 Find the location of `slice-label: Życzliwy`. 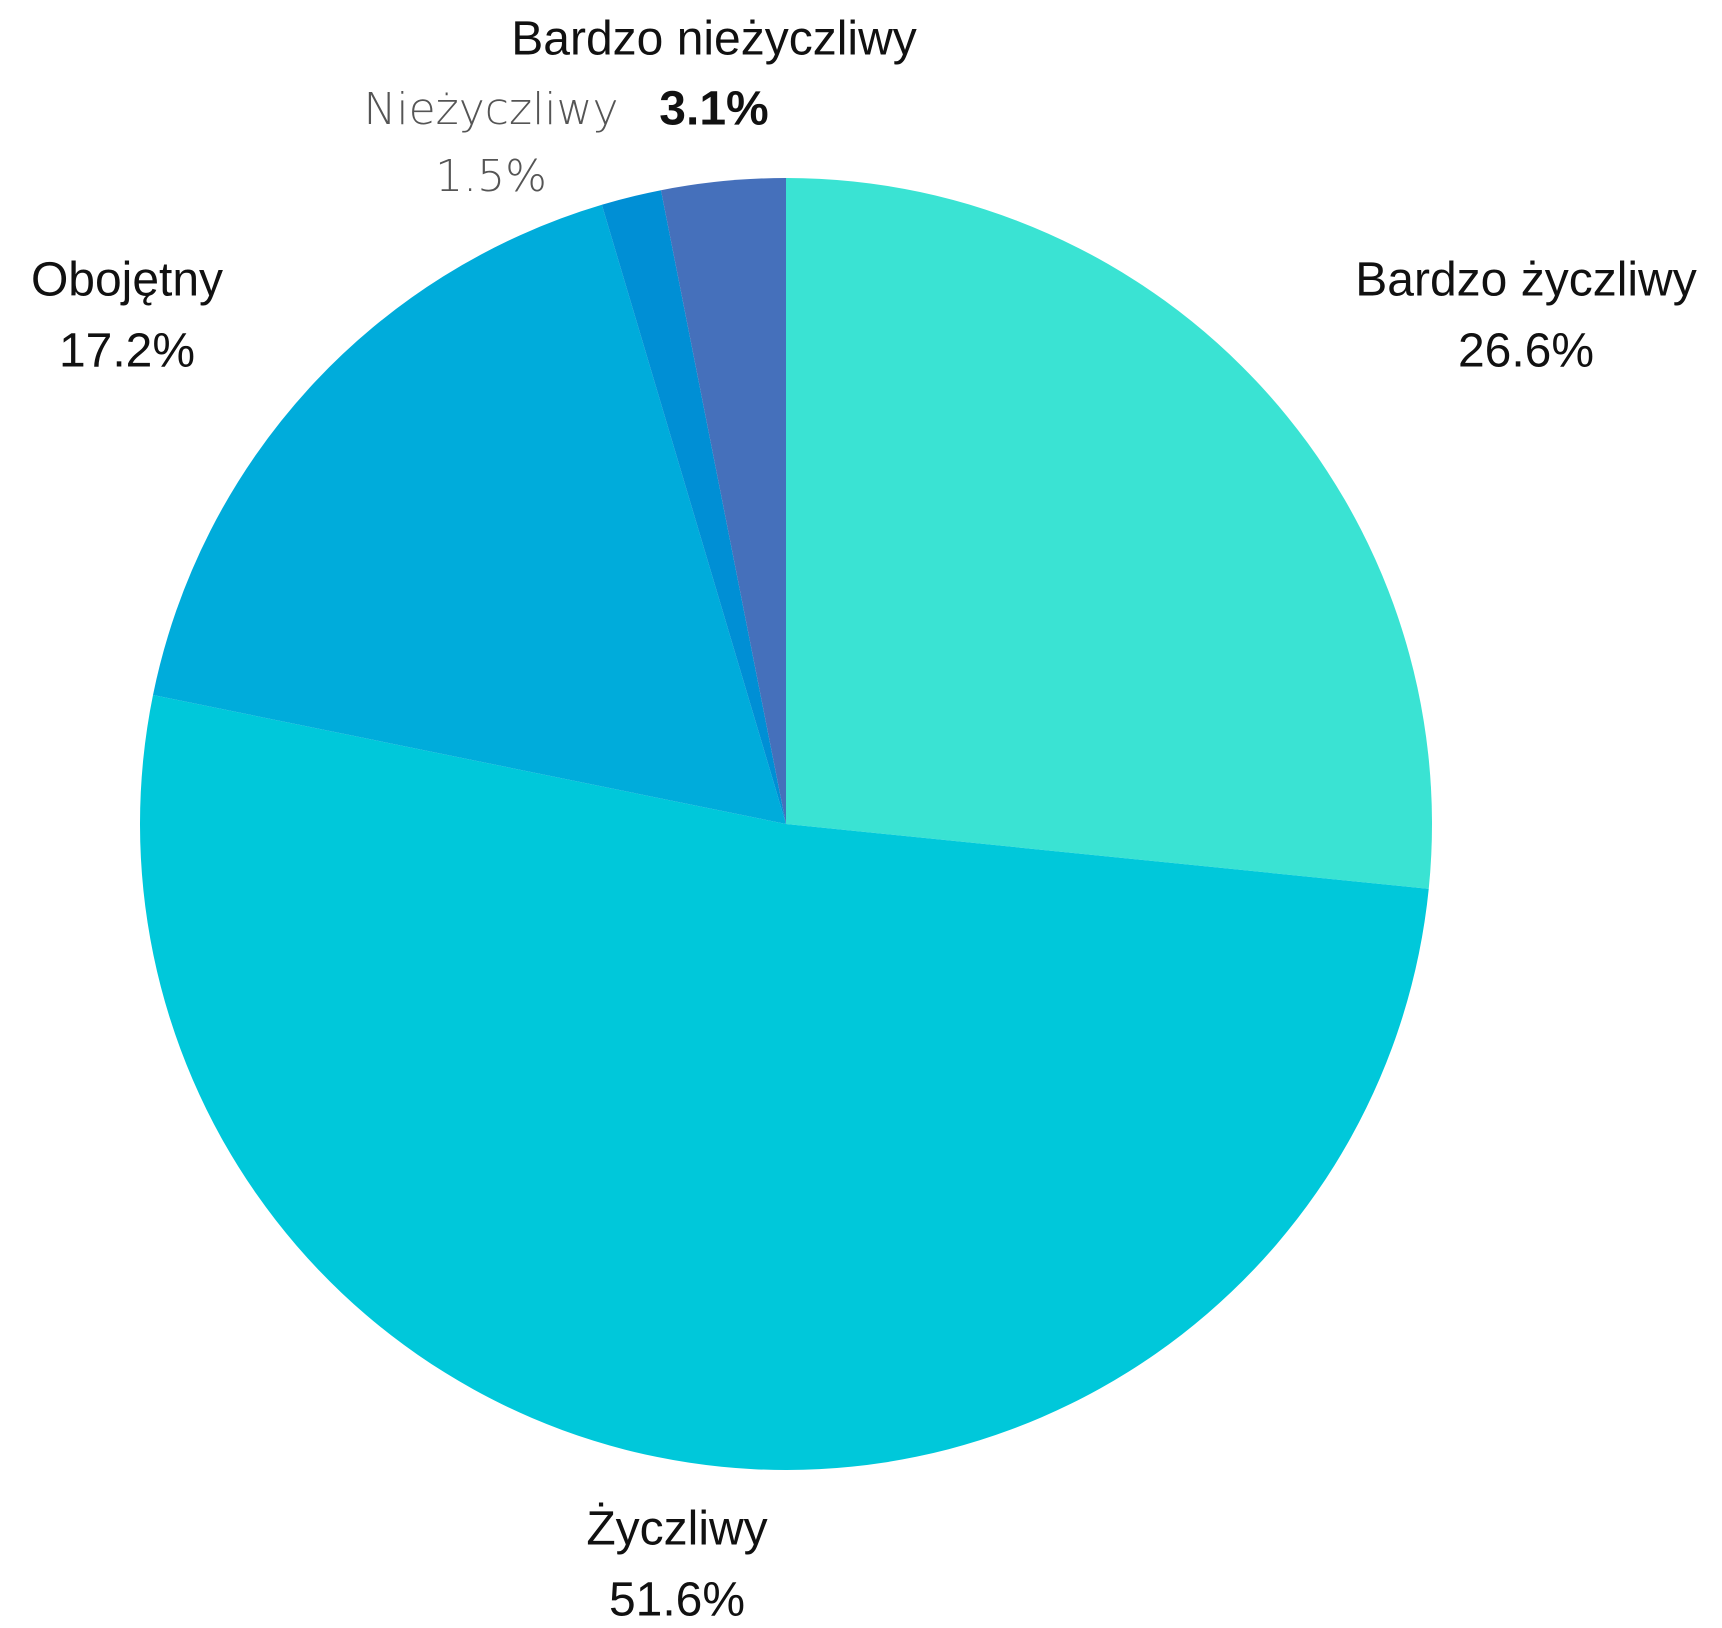

slice-label: Życzliwy is located at coordinates (676, 1529).